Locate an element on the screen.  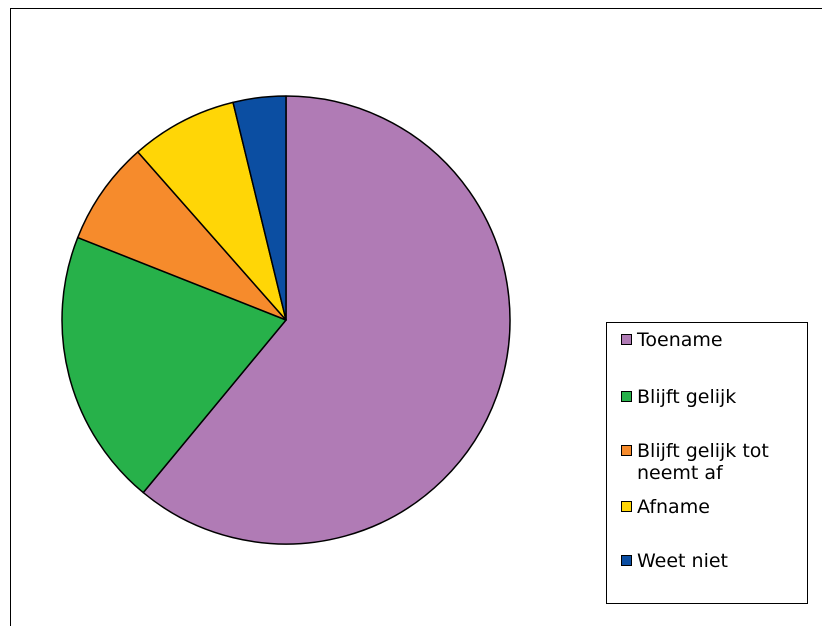
legend-item-toename: Toename is located at coordinates (714, 340).